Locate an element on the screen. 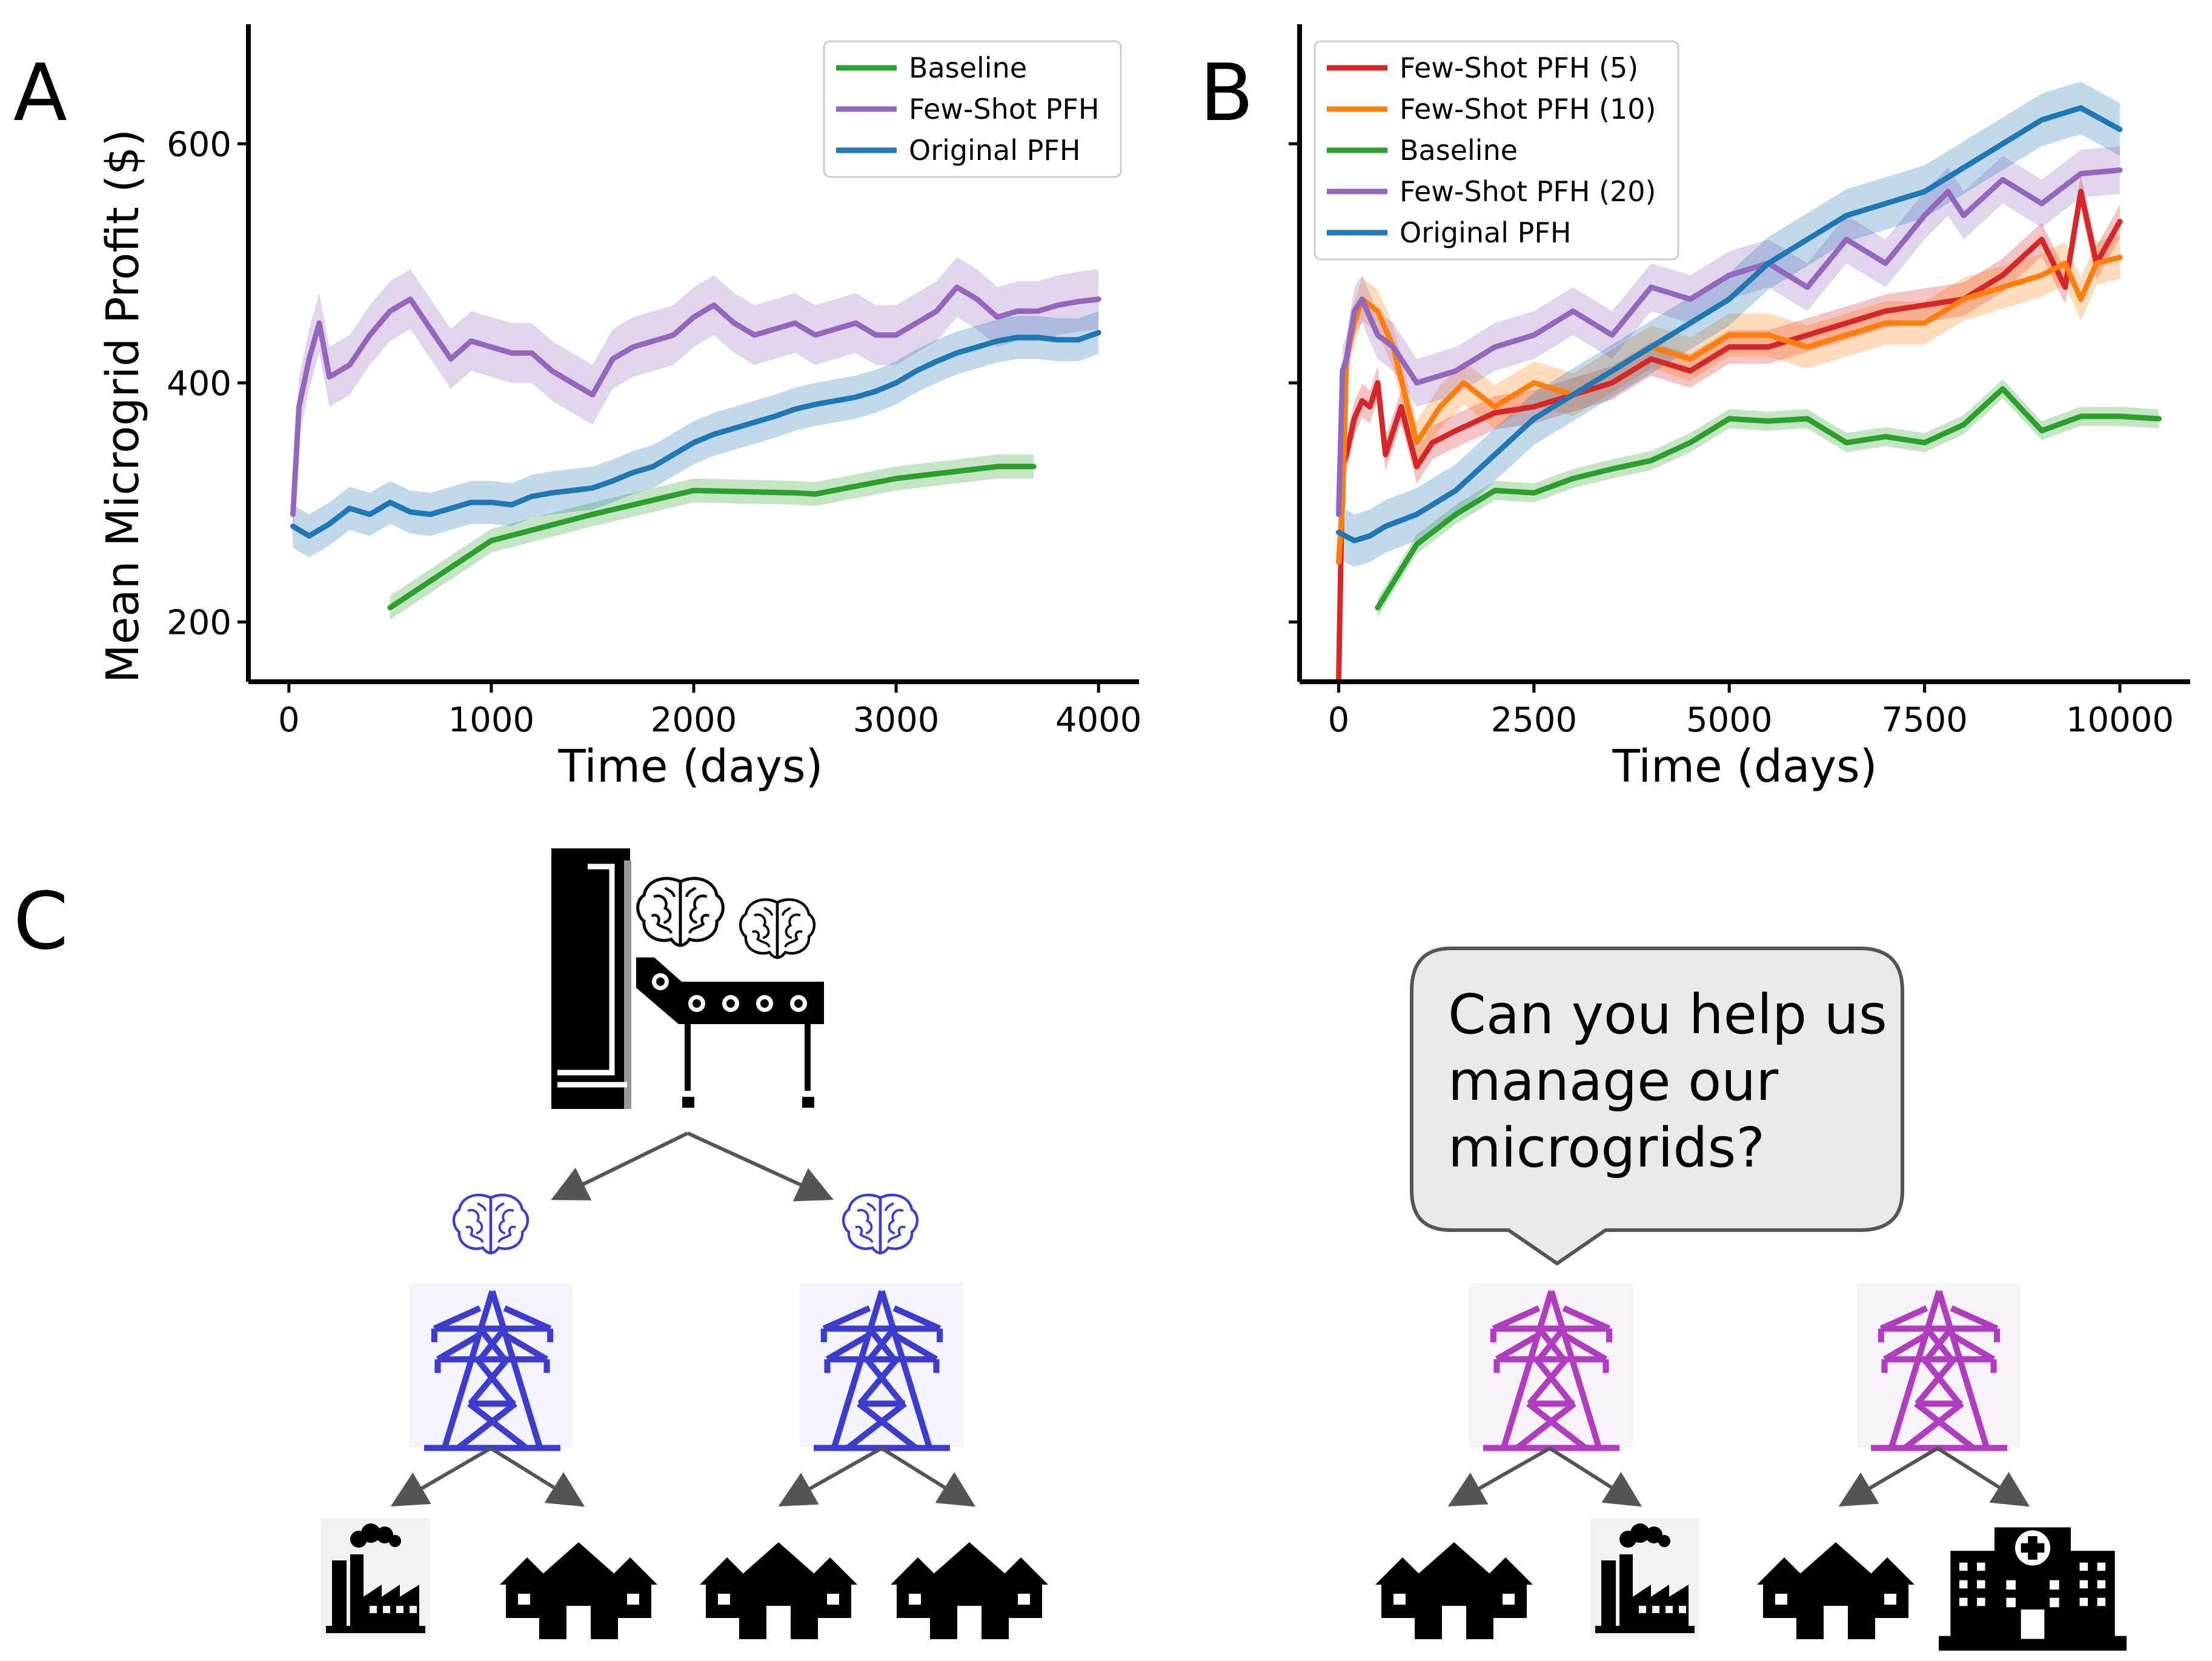 This screenshot has height=1661, width=2212. x-tick-label: 7500 is located at coordinates (1924, 720).